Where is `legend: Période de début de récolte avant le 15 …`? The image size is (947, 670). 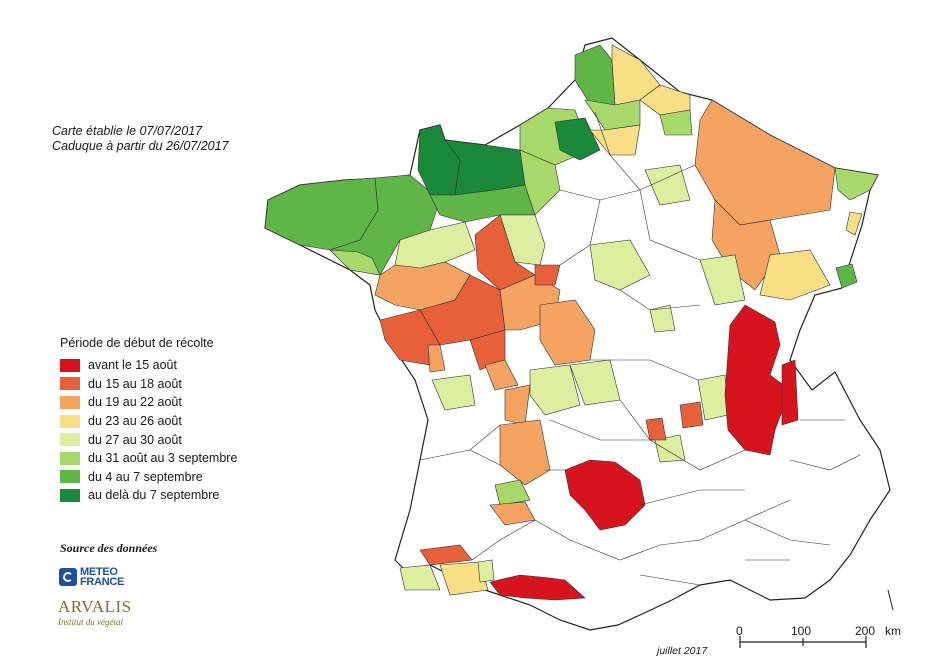 legend: Période de début de récolte avant le 15 … is located at coordinates (148, 420).